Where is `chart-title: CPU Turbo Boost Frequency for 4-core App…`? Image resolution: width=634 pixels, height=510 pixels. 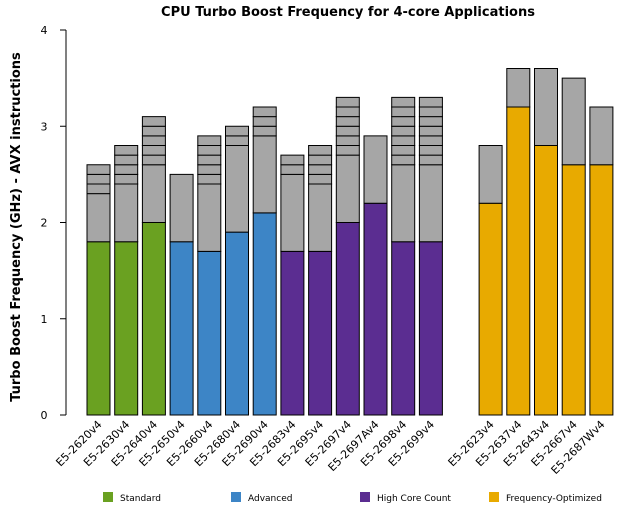
chart-title: CPU Turbo Boost Frequency for 4-core App… is located at coordinates (348, 12).